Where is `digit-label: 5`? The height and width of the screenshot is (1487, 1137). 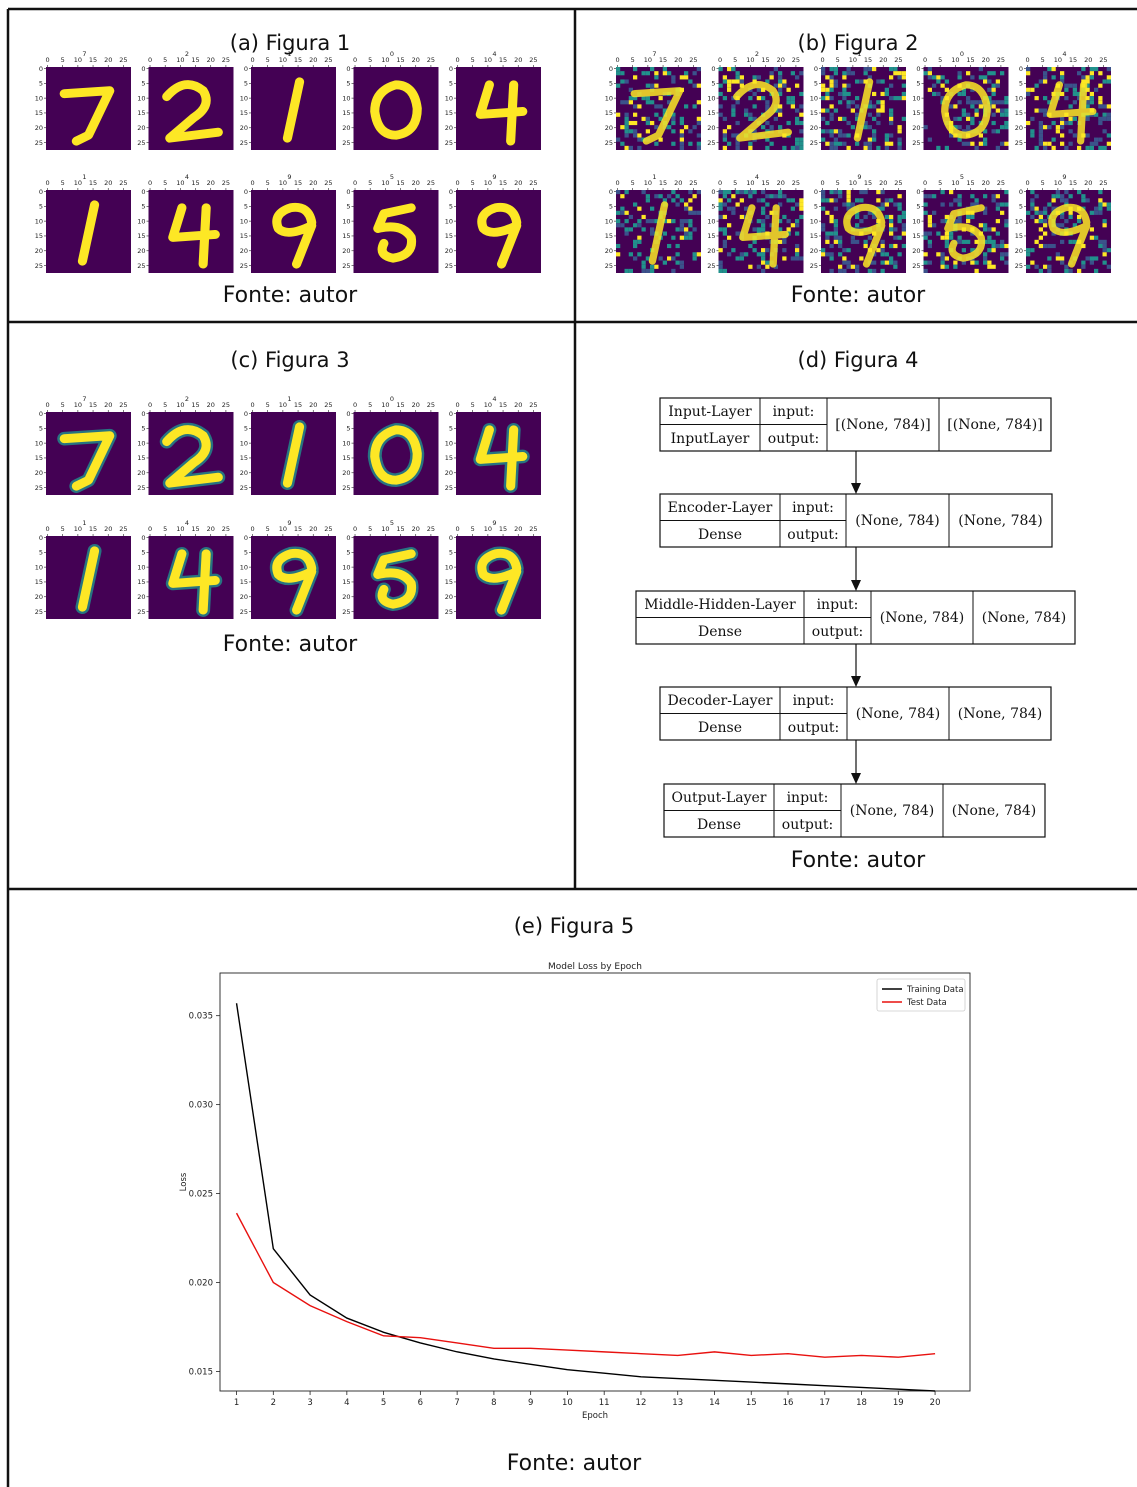 digit-label: 5 is located at coordinates (392, 177).